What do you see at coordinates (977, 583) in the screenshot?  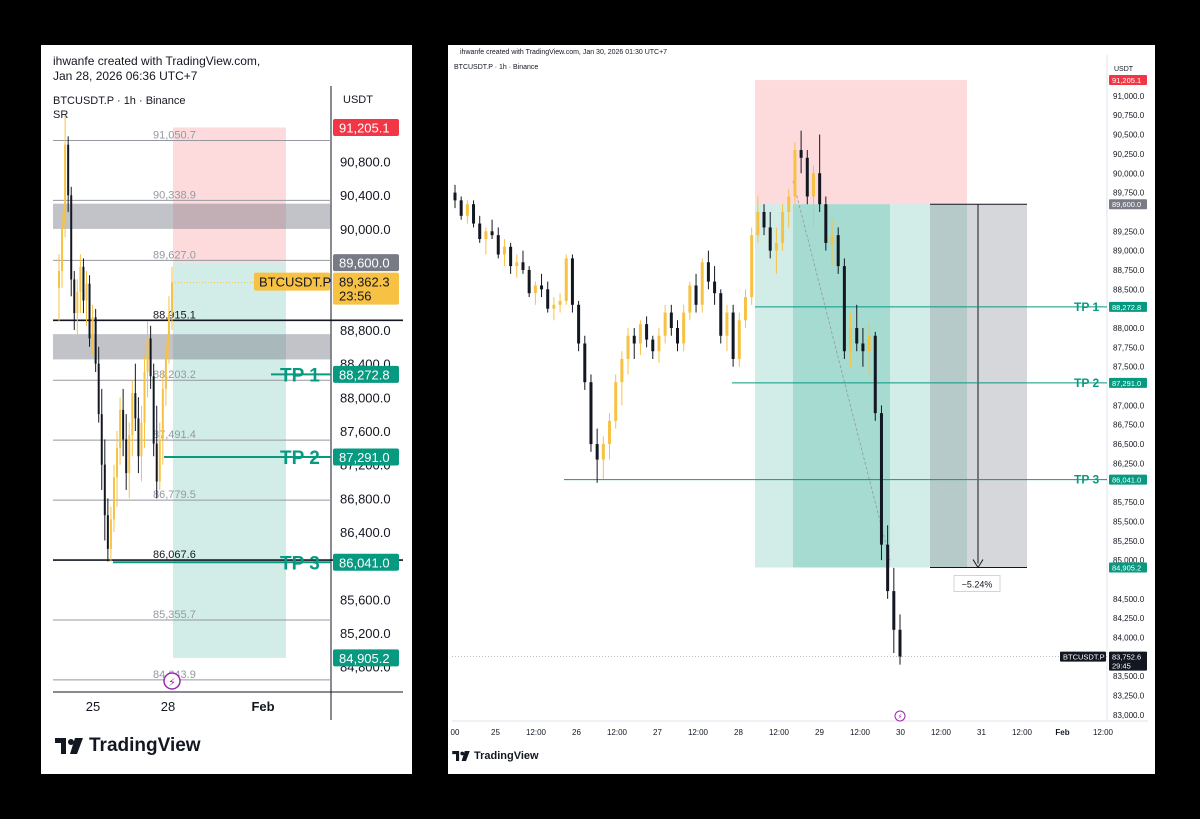 I see `measure-label-box` at bounding box center [977, 583].